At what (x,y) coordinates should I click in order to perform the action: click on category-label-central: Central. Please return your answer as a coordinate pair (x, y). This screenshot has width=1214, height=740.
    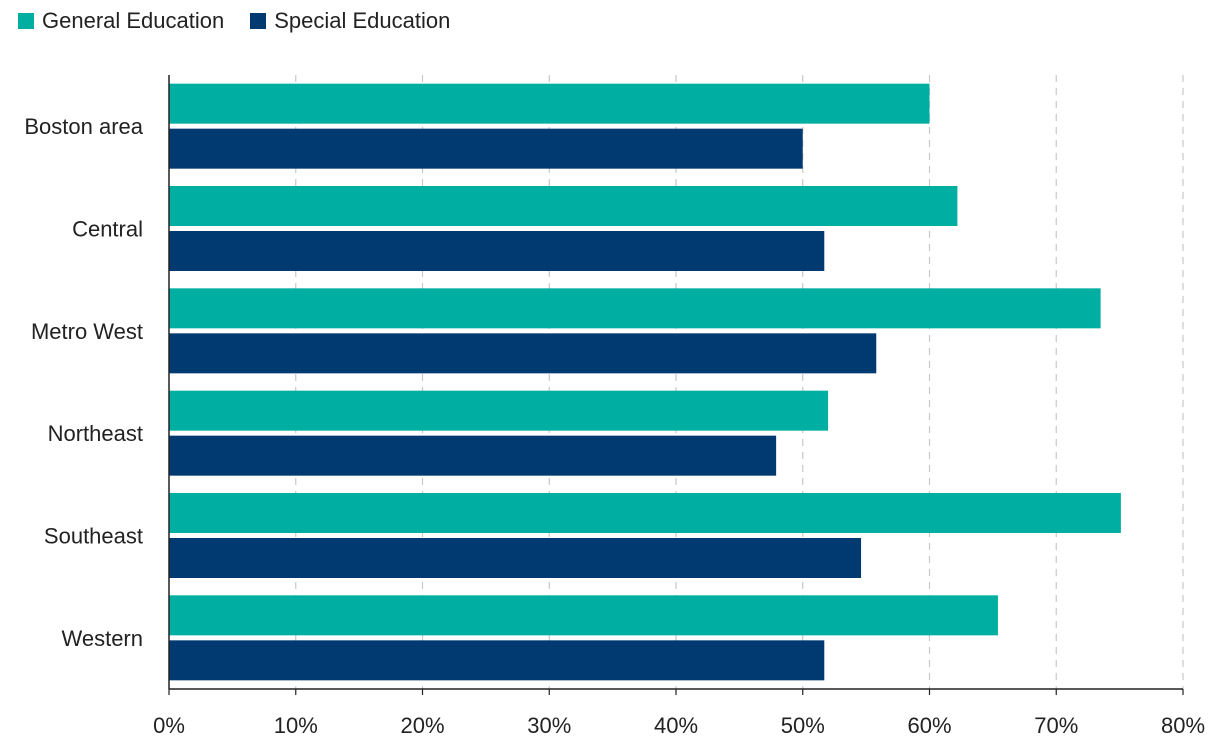
    Looking at the image, I should click on (107, 229).